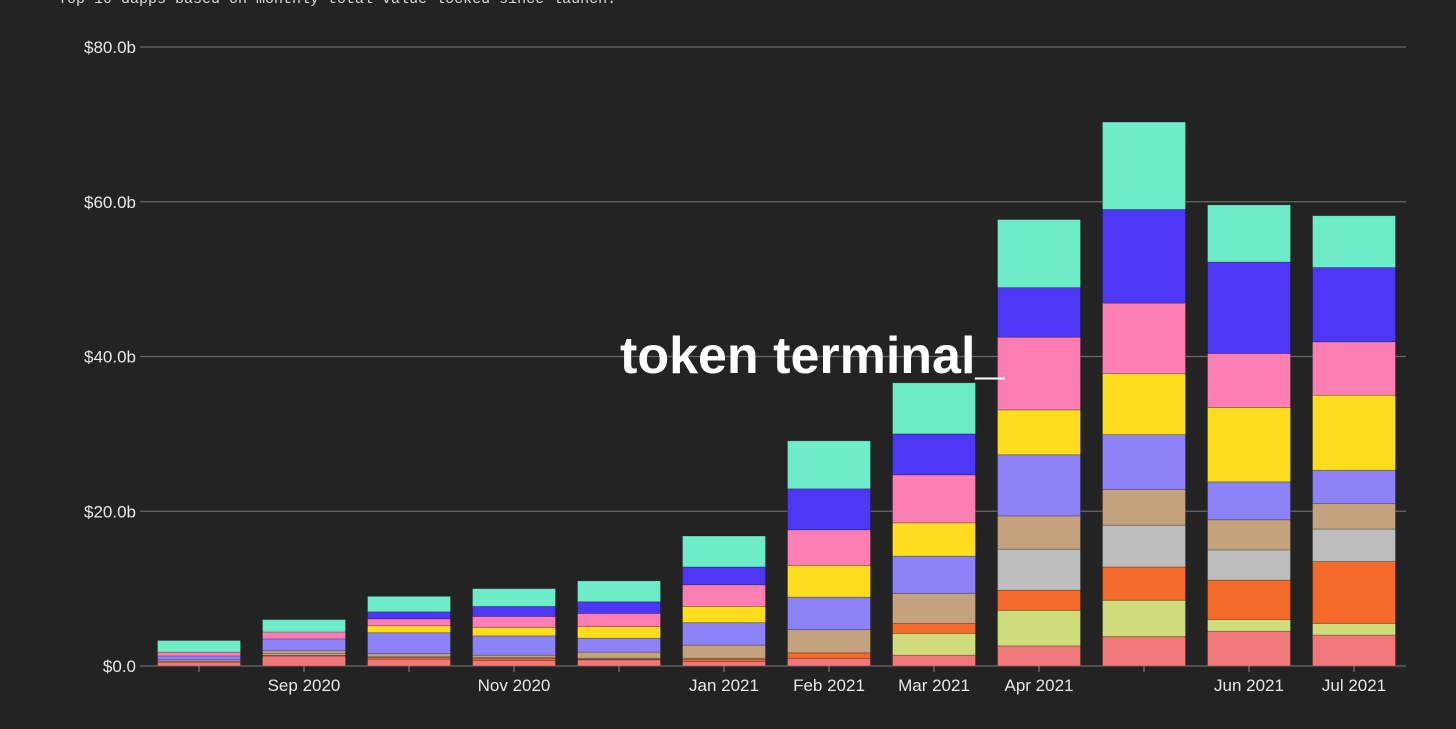 This screenshot has width=1456, height=729. Describe the element at coordinates (1039, 685) in the screenshot. I see `x-tick-label: Apr 2021` at that location.